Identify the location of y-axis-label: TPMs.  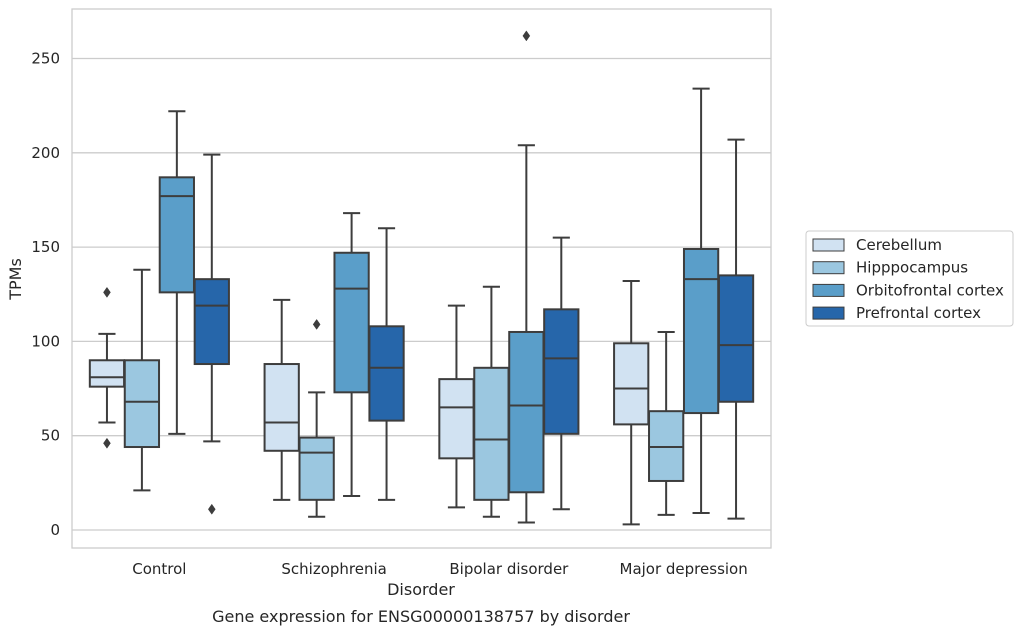
(15, 279).